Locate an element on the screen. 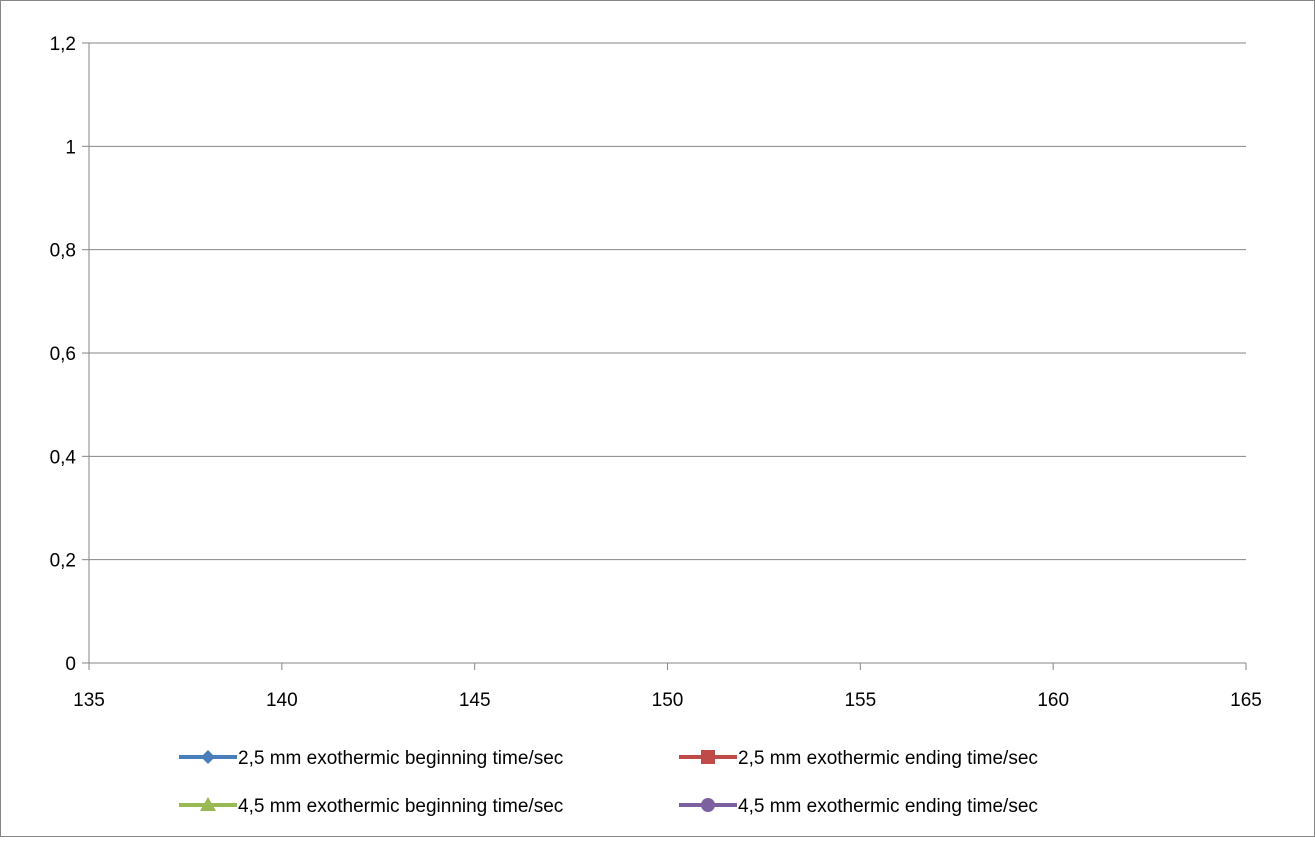 The image size is (1315, 841). x-tick-label: 150 is located at coordinates (668, 700).